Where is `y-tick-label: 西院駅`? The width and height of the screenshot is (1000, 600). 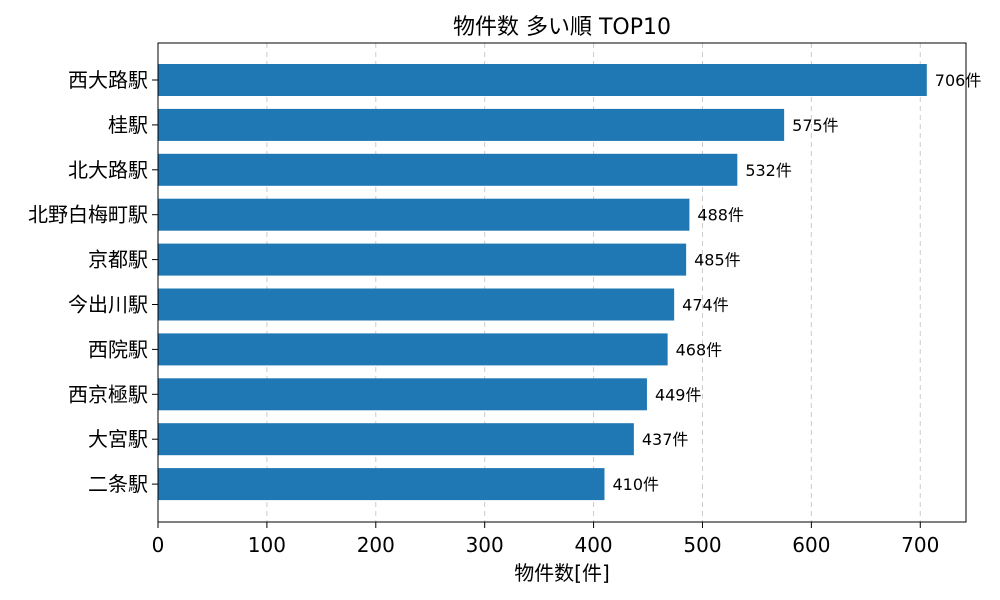 y-tick-label: 西院駅 is located at coordinates (118, 349).